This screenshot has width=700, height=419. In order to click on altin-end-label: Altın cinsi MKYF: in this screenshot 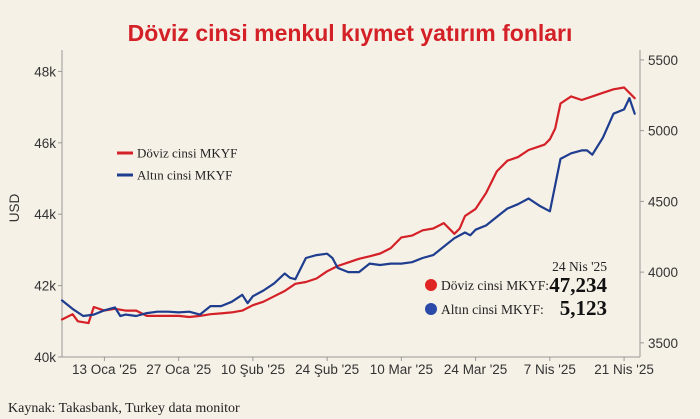, I will do `click(492, 309)`.